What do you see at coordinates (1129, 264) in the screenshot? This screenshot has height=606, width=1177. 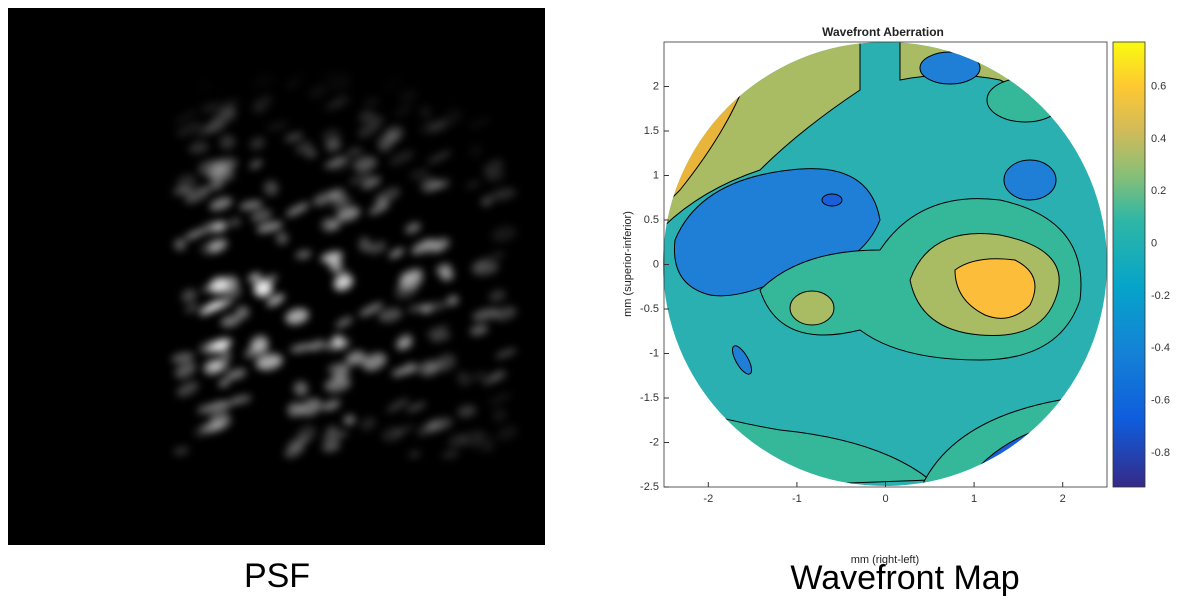 I see `colorbar` at bounding box center [1129, 264].